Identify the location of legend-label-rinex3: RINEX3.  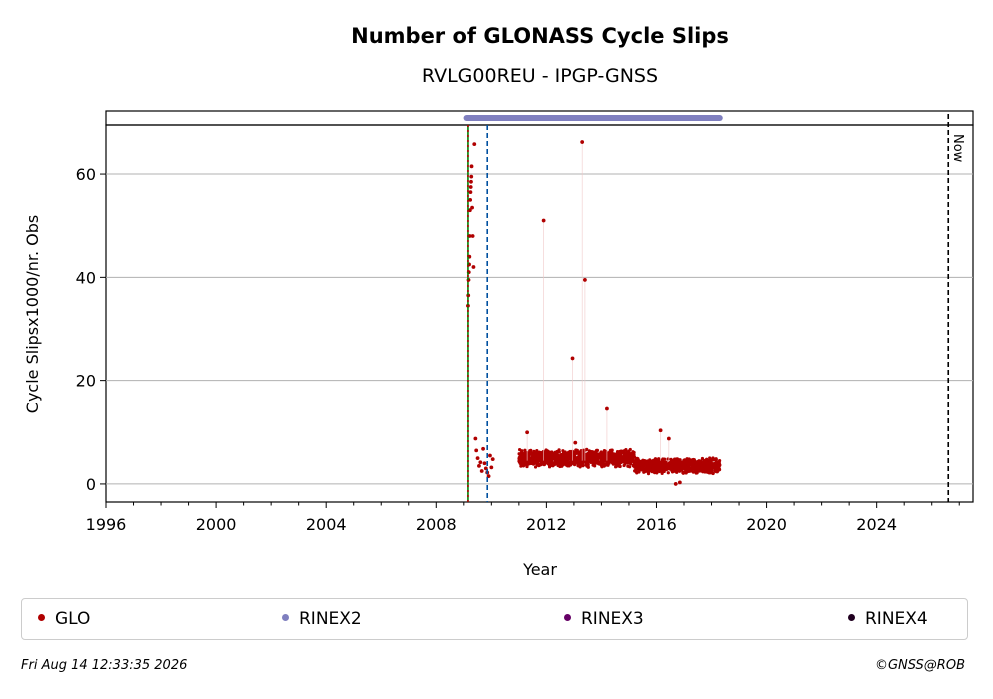
(612, 619).